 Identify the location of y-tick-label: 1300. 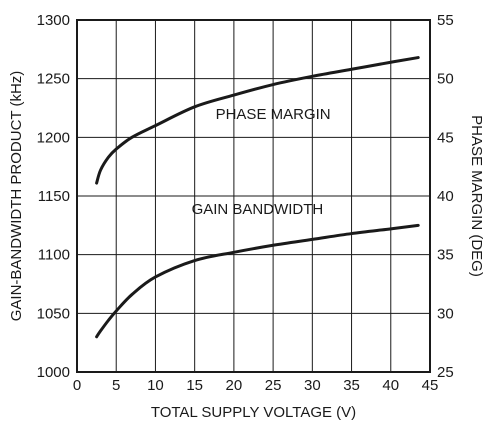
(53, 20).